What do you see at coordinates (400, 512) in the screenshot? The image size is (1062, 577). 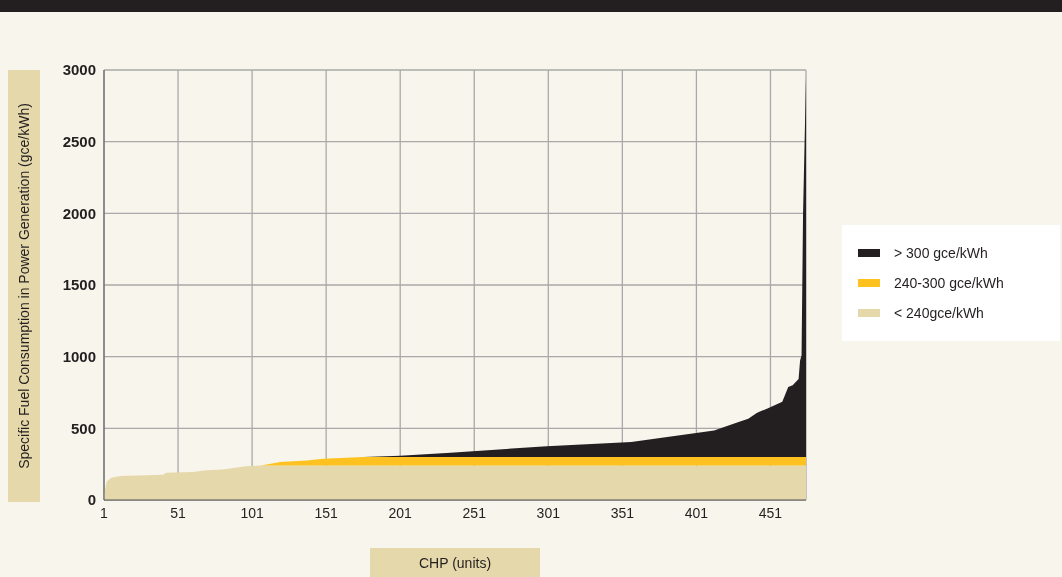 I see `x-tick-label: 201` at bounding box center [400, 512].